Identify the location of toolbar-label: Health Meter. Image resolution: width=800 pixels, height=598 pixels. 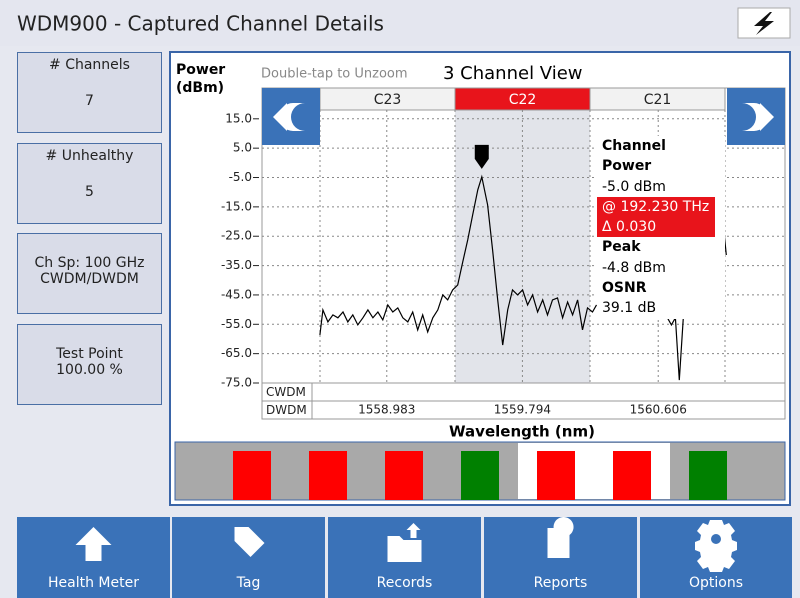
(93, 583).